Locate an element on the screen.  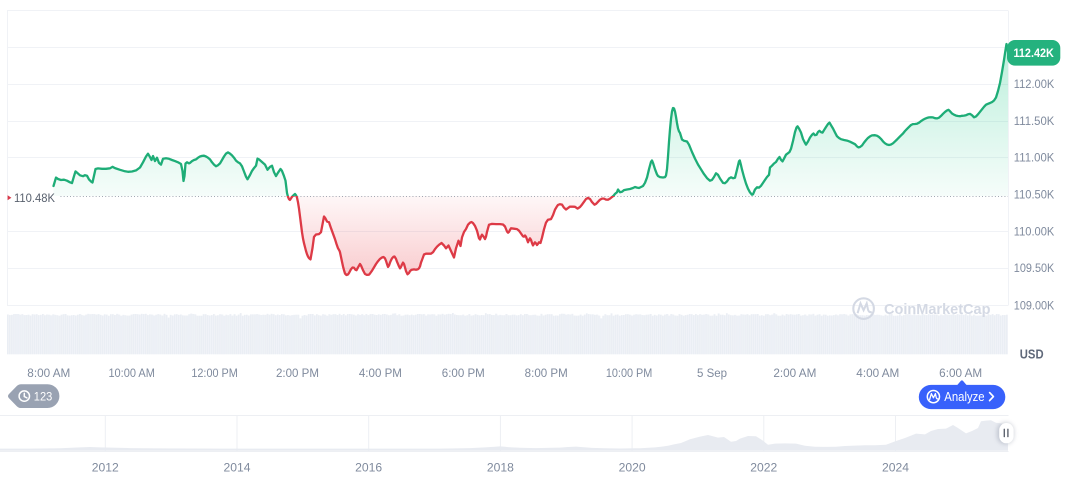
svg-text: 110.50K is located at coordinates (1034, 196).